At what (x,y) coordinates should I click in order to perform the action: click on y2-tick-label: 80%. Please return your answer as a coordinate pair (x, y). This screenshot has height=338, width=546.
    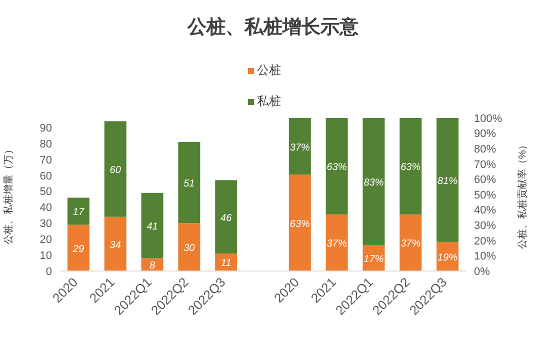
    Looking at the image, I should click on (485, 150).